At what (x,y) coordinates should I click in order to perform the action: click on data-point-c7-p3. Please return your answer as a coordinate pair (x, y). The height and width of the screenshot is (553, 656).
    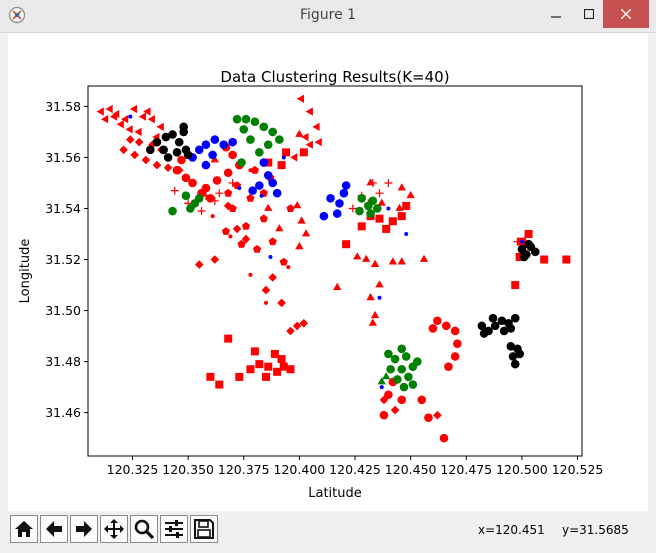
    Looking at the image, I should click on (266, 302).